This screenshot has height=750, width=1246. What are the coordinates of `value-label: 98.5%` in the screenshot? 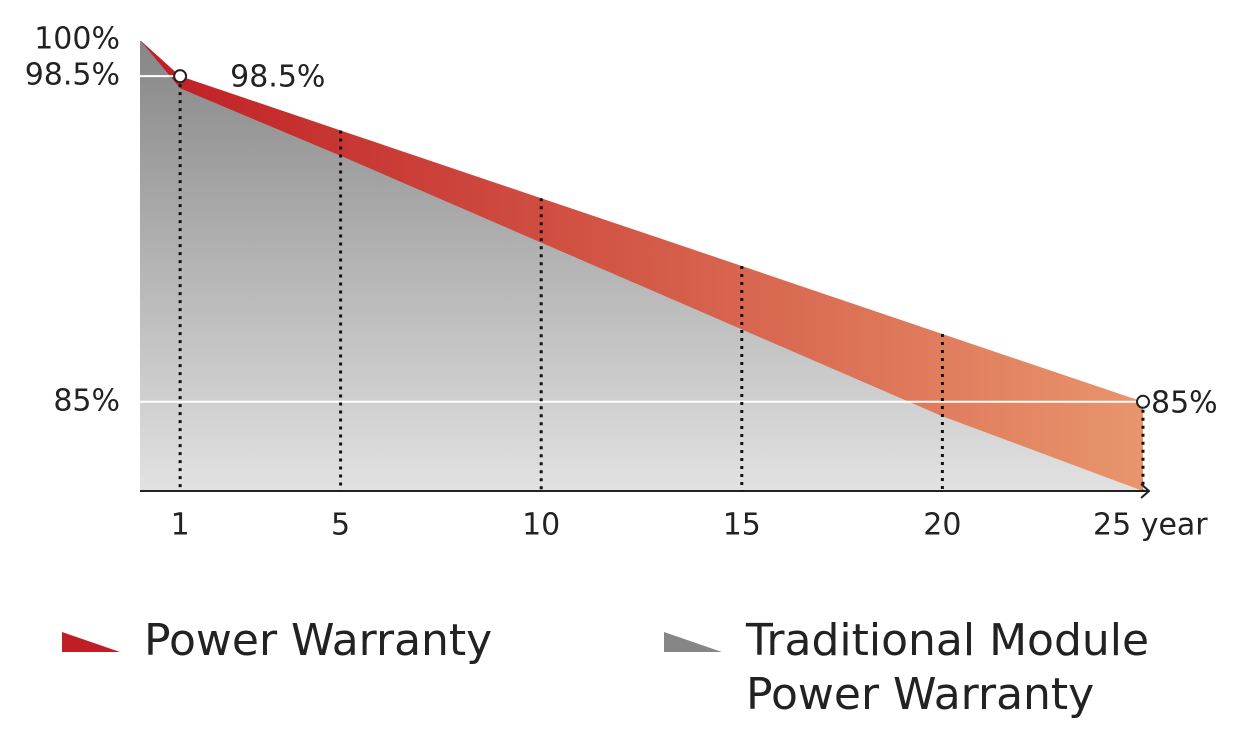 It's located at (277, 77).